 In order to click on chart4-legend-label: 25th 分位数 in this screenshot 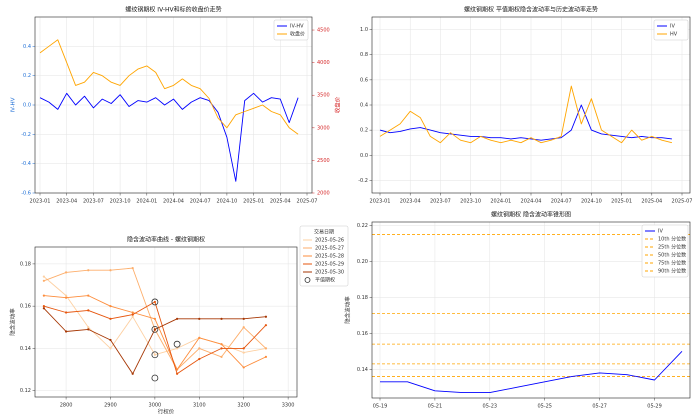, I will do `click(672, 247)`.